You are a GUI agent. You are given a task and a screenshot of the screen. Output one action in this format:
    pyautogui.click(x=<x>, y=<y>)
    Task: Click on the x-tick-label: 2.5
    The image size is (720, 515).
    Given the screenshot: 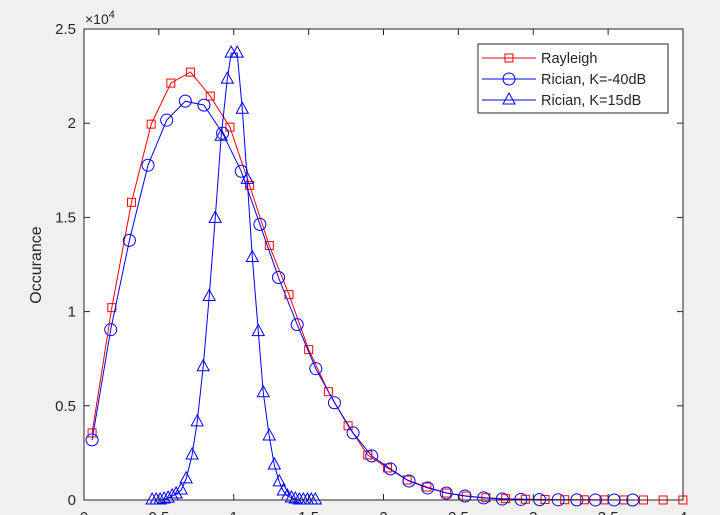 What is the action you would take?
    pyautogui.click(x=458, y=512)
    